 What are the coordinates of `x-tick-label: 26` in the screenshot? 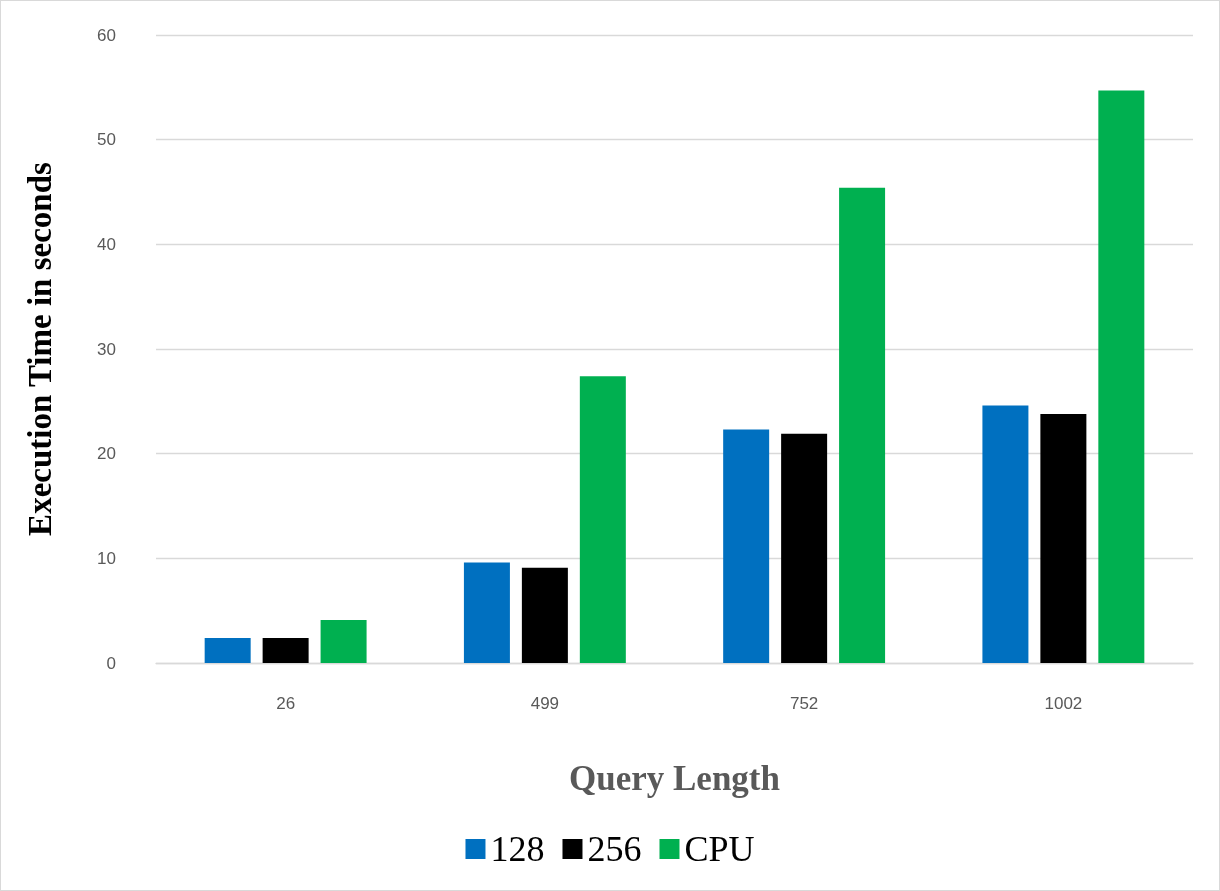 It's located at (286, 703).